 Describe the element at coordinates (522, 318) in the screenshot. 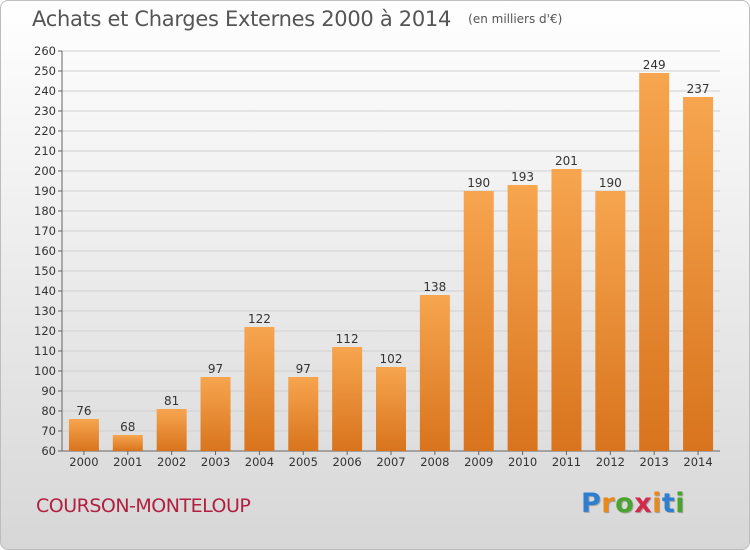

I see `bar-2010` at that location.